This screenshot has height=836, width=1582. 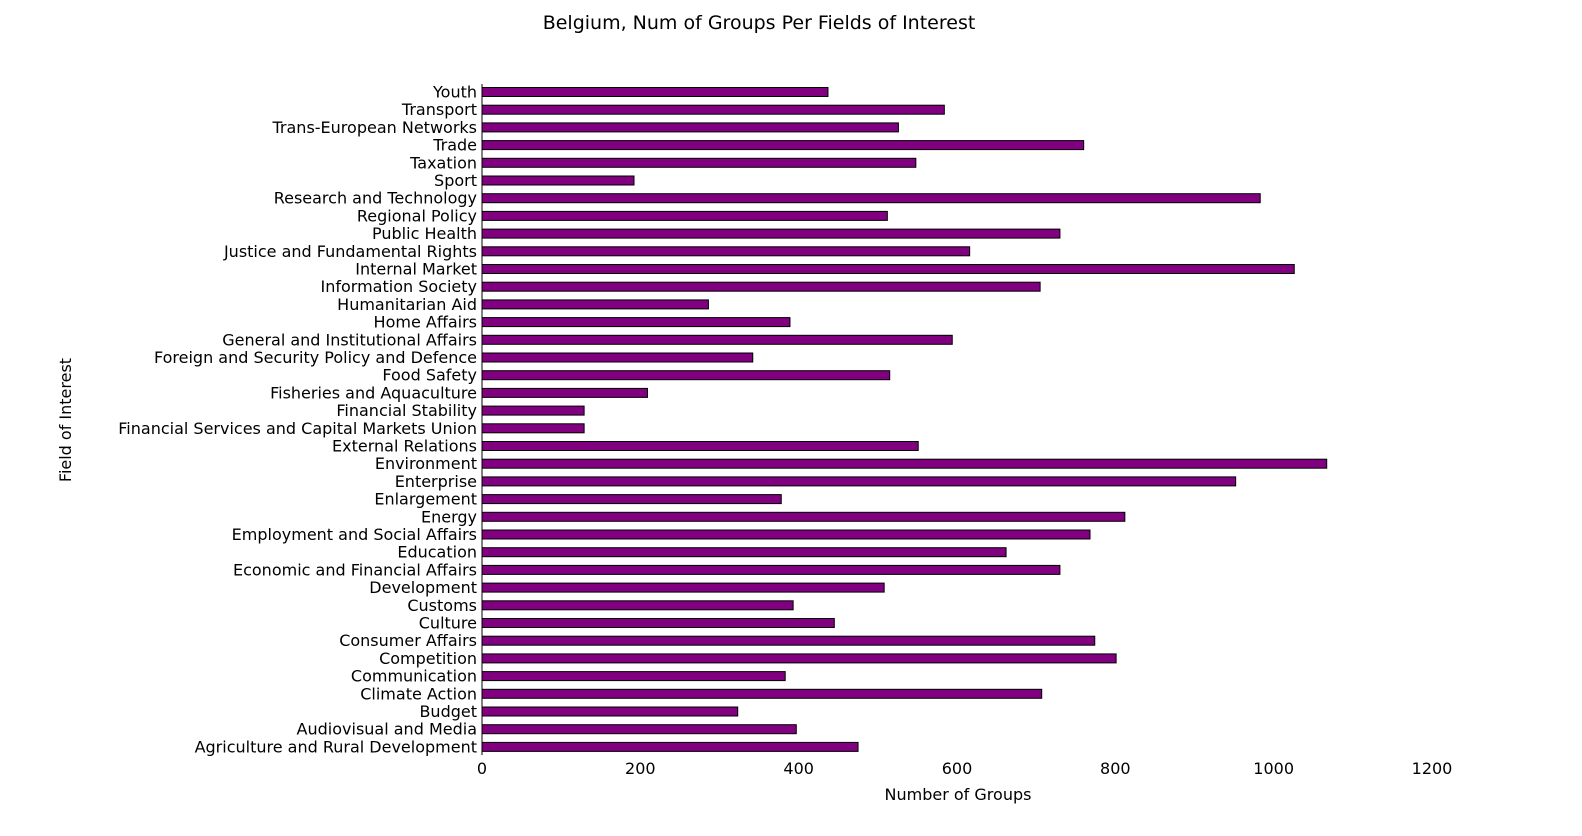 I want to click on category-label: Financial Stability, so click(x=406, y=410).